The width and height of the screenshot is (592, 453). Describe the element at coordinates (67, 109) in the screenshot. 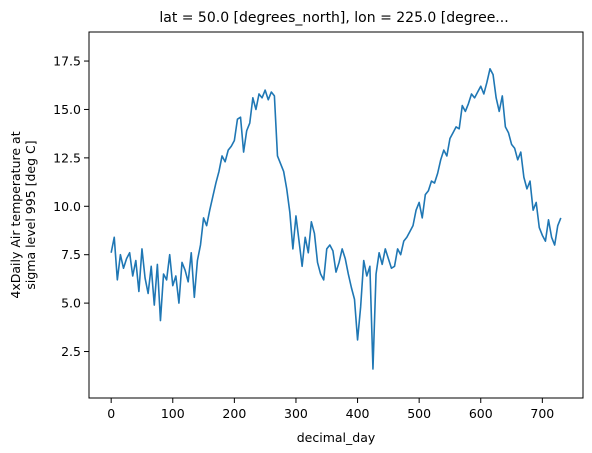

I see `y-tick-label: 15.0` at that location.